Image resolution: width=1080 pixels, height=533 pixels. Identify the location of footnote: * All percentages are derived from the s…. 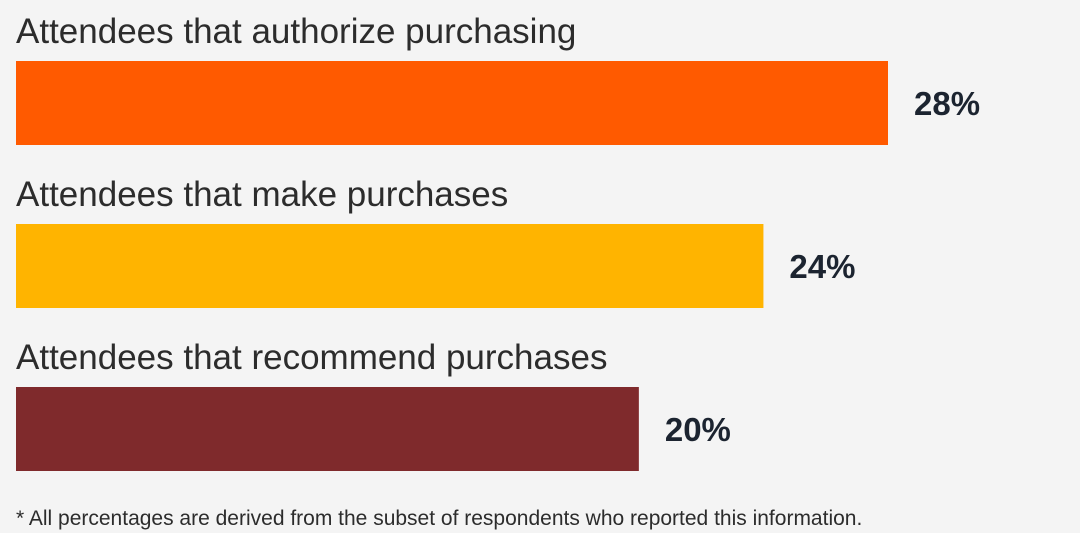
(439, 518).